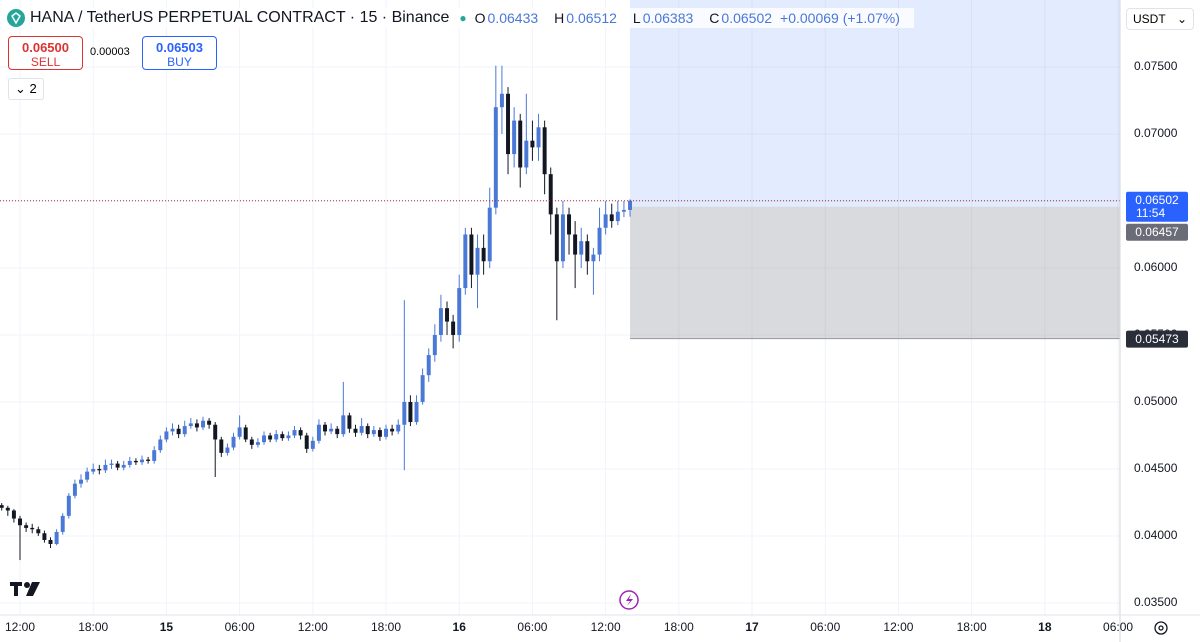 This screenshot has height=642, width=1200. I want to click on ohlc-value: 0.06383, so click(668, 18).